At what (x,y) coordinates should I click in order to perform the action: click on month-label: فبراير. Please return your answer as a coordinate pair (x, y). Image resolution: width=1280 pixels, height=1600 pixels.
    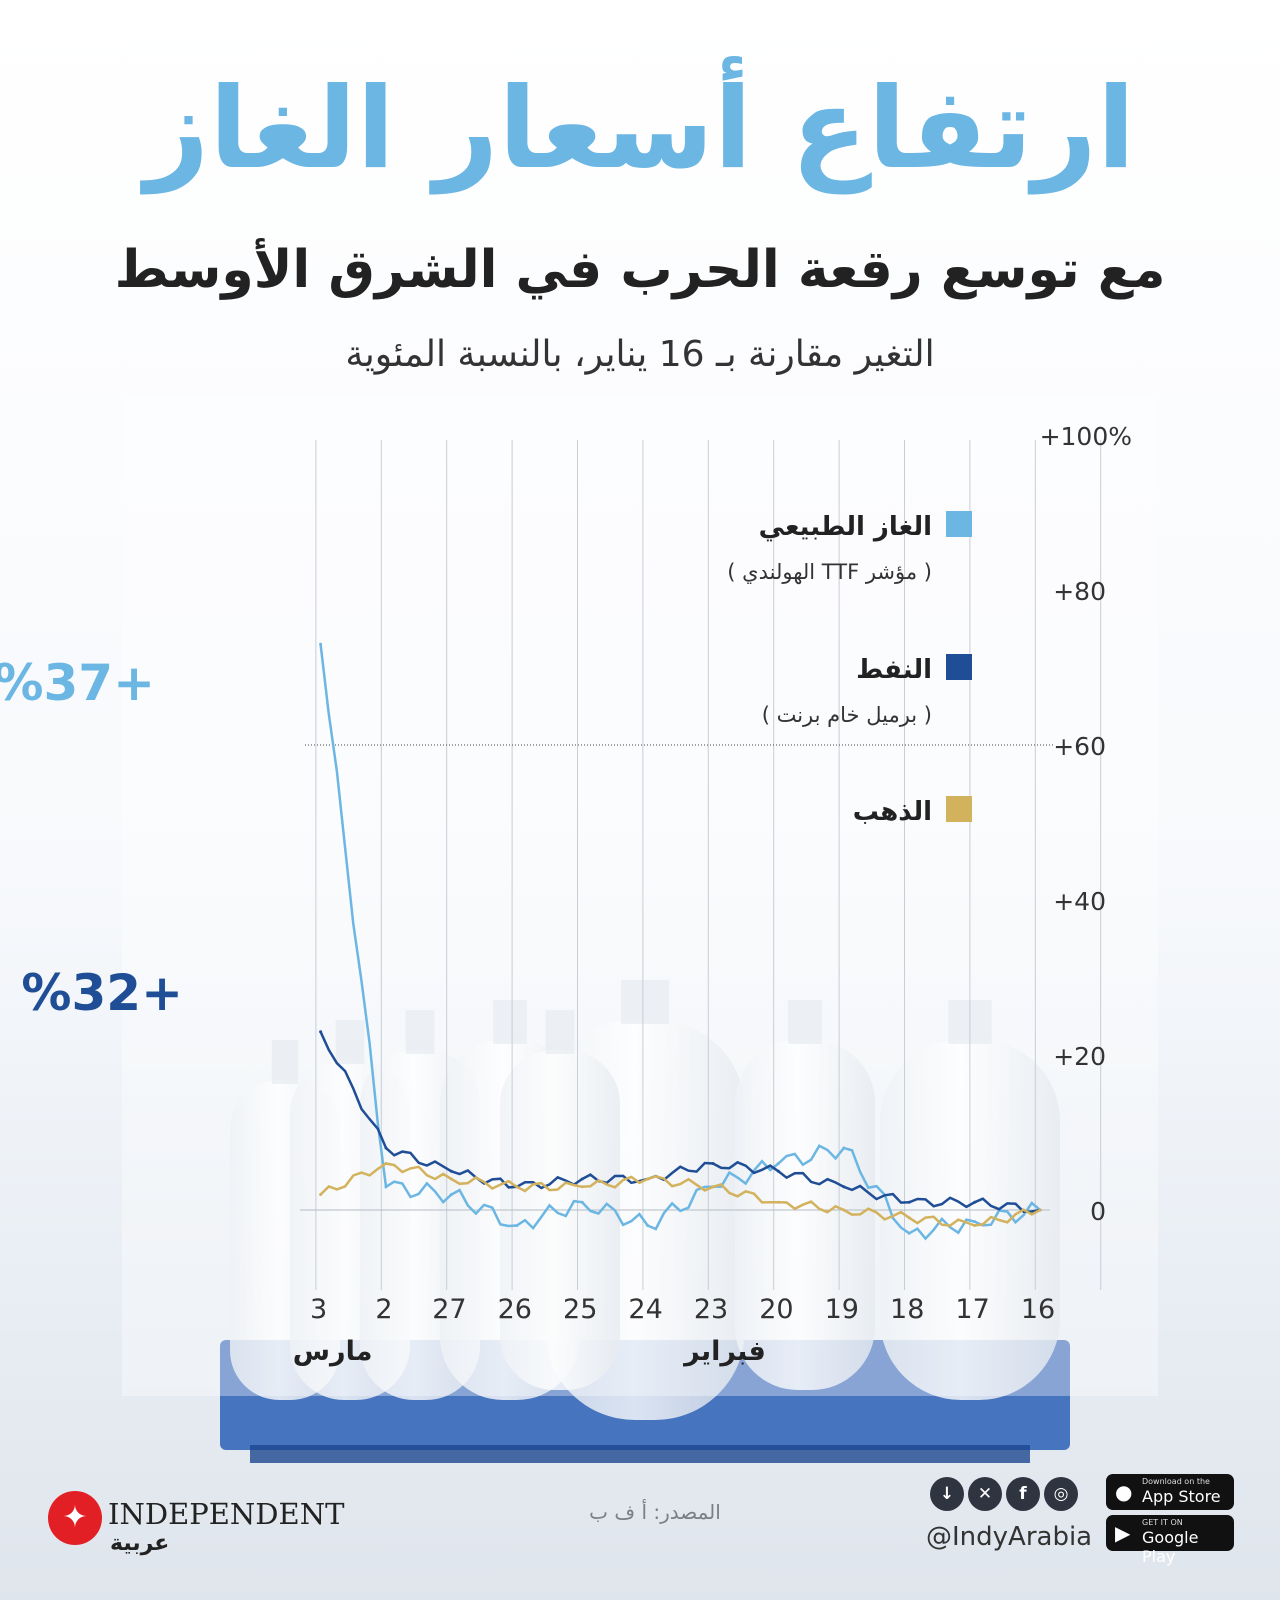
    Looking at the image, I should click on (724, 1351).